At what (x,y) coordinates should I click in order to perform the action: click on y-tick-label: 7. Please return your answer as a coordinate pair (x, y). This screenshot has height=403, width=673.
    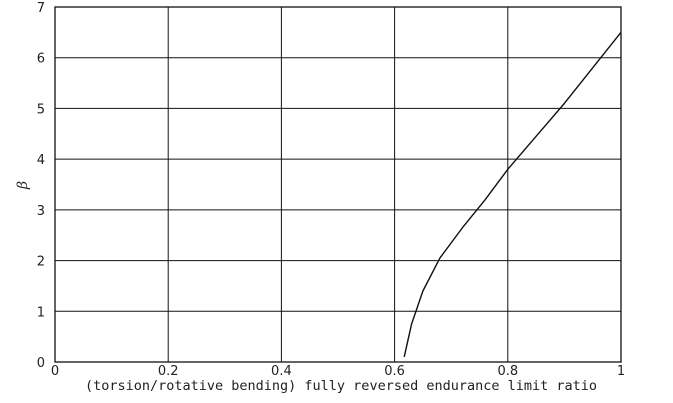
    Looking at the image, I should click on (41, 8).